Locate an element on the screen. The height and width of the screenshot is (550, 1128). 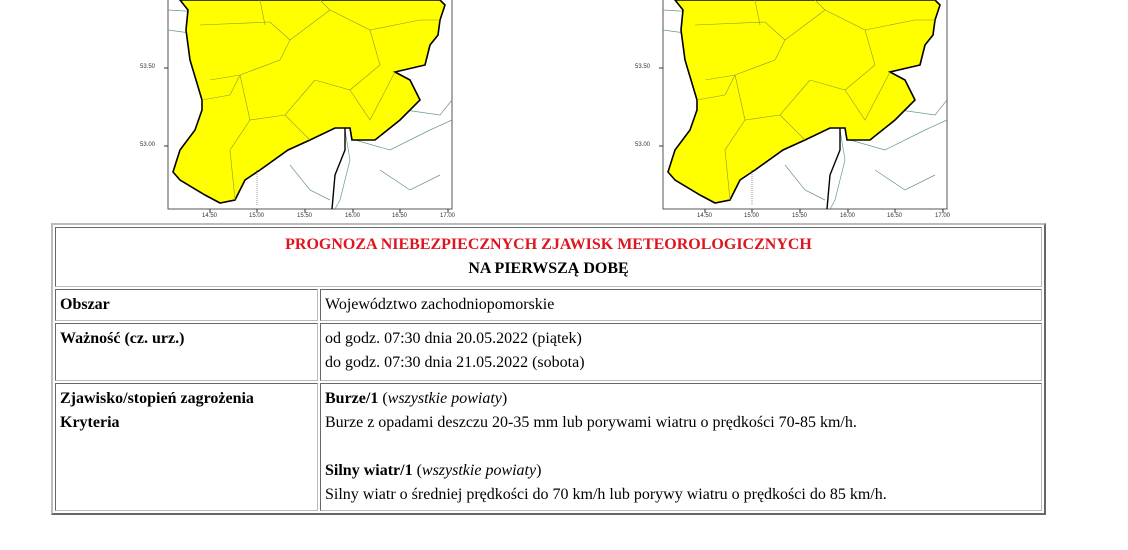
validity-to: do godz. 07:30 dnia 21.05.2022 (sobota) is located at coordinates (455, 362).